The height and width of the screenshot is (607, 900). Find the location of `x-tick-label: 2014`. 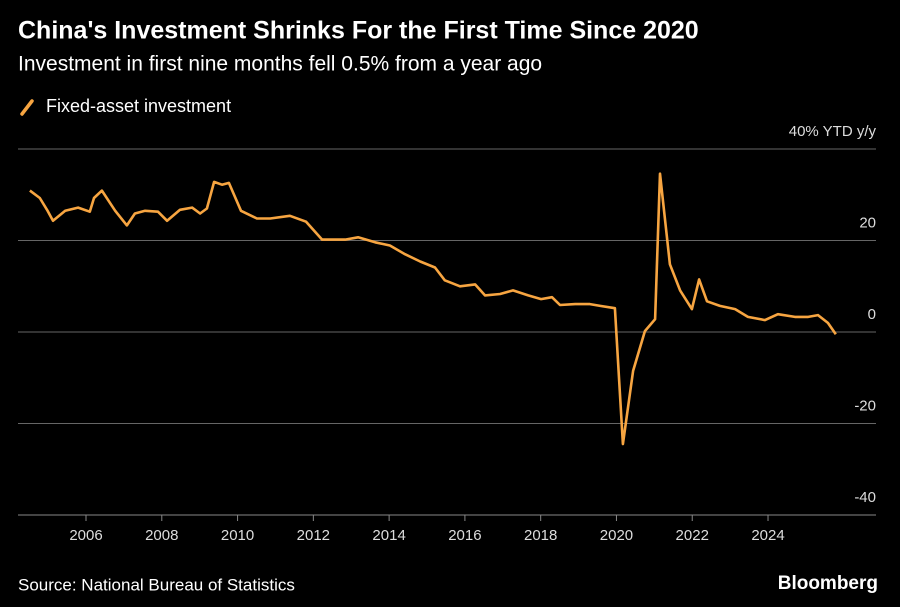

x-tick-label: 2014 is located at coordinates (388, 535).